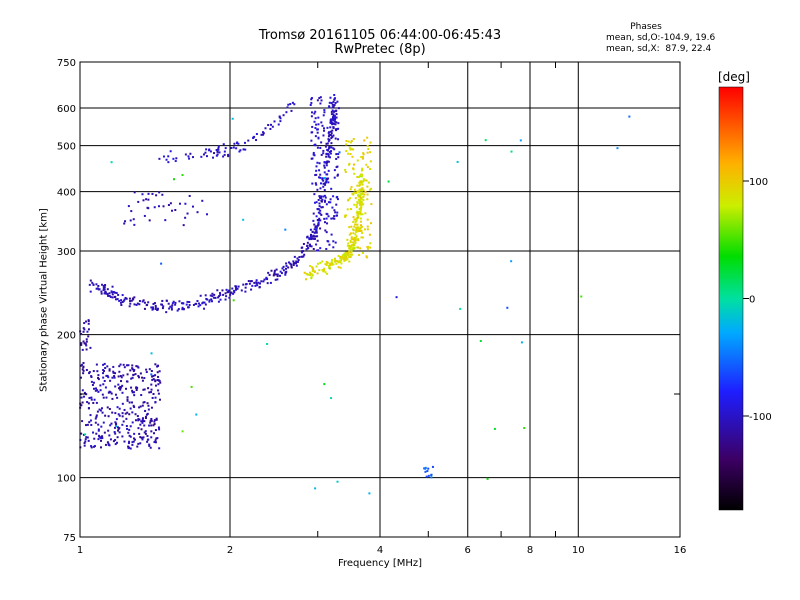  What do you see at coordinates (66, 336) in the screenshot?
I see `y-tick-label: 200` at bounding box center [66, 336].